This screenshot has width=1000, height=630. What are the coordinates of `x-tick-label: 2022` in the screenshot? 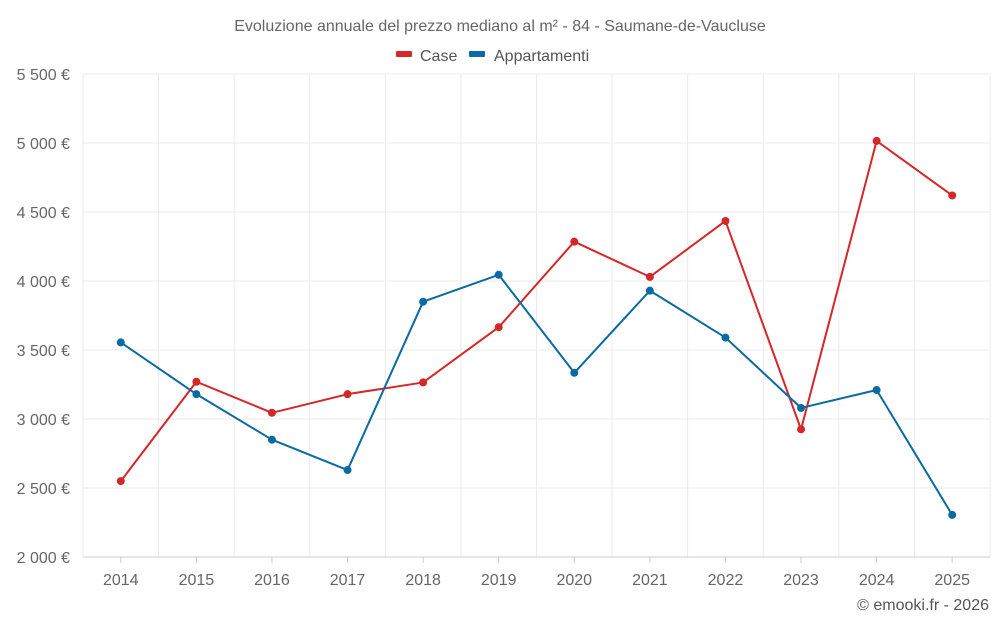 It's located at (726, 580).